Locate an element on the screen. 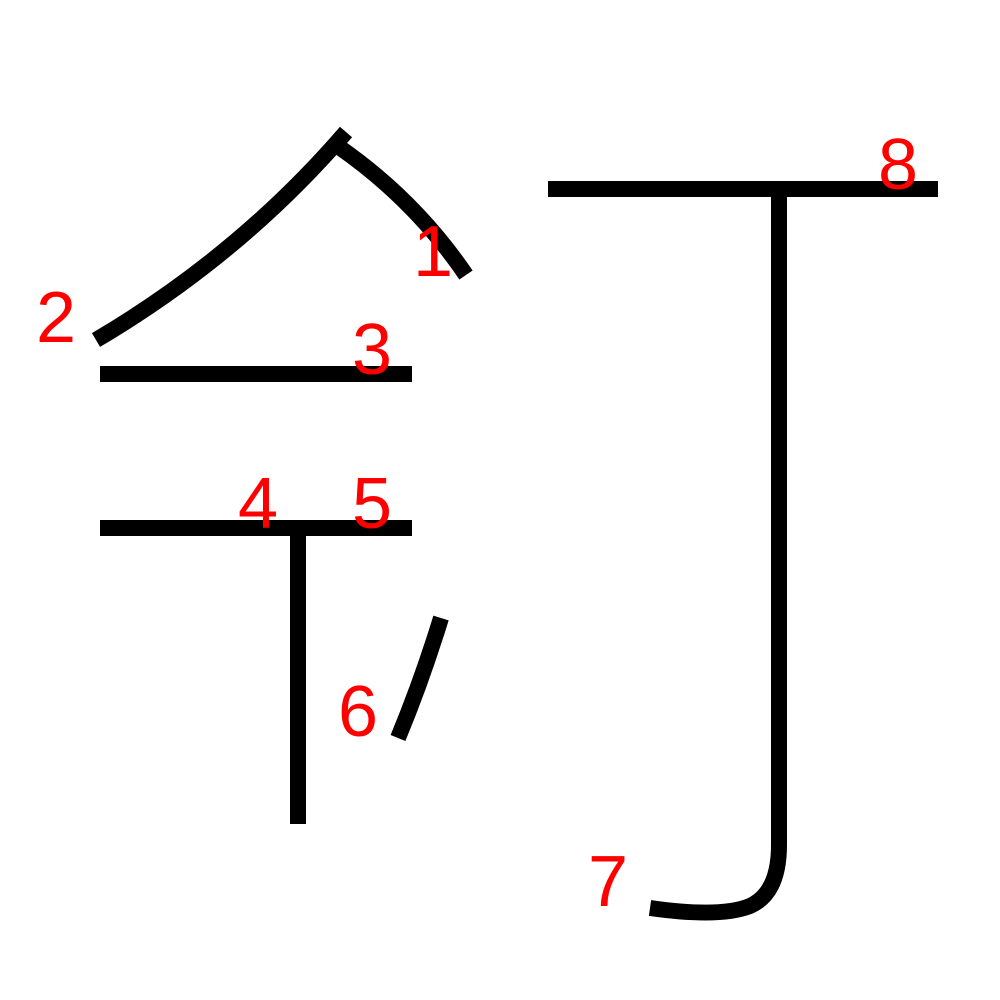 Image resolution: width=1000 pixels, height=1000 pixels. stroke-6-label: 6 is located at coordinates (358, 712).